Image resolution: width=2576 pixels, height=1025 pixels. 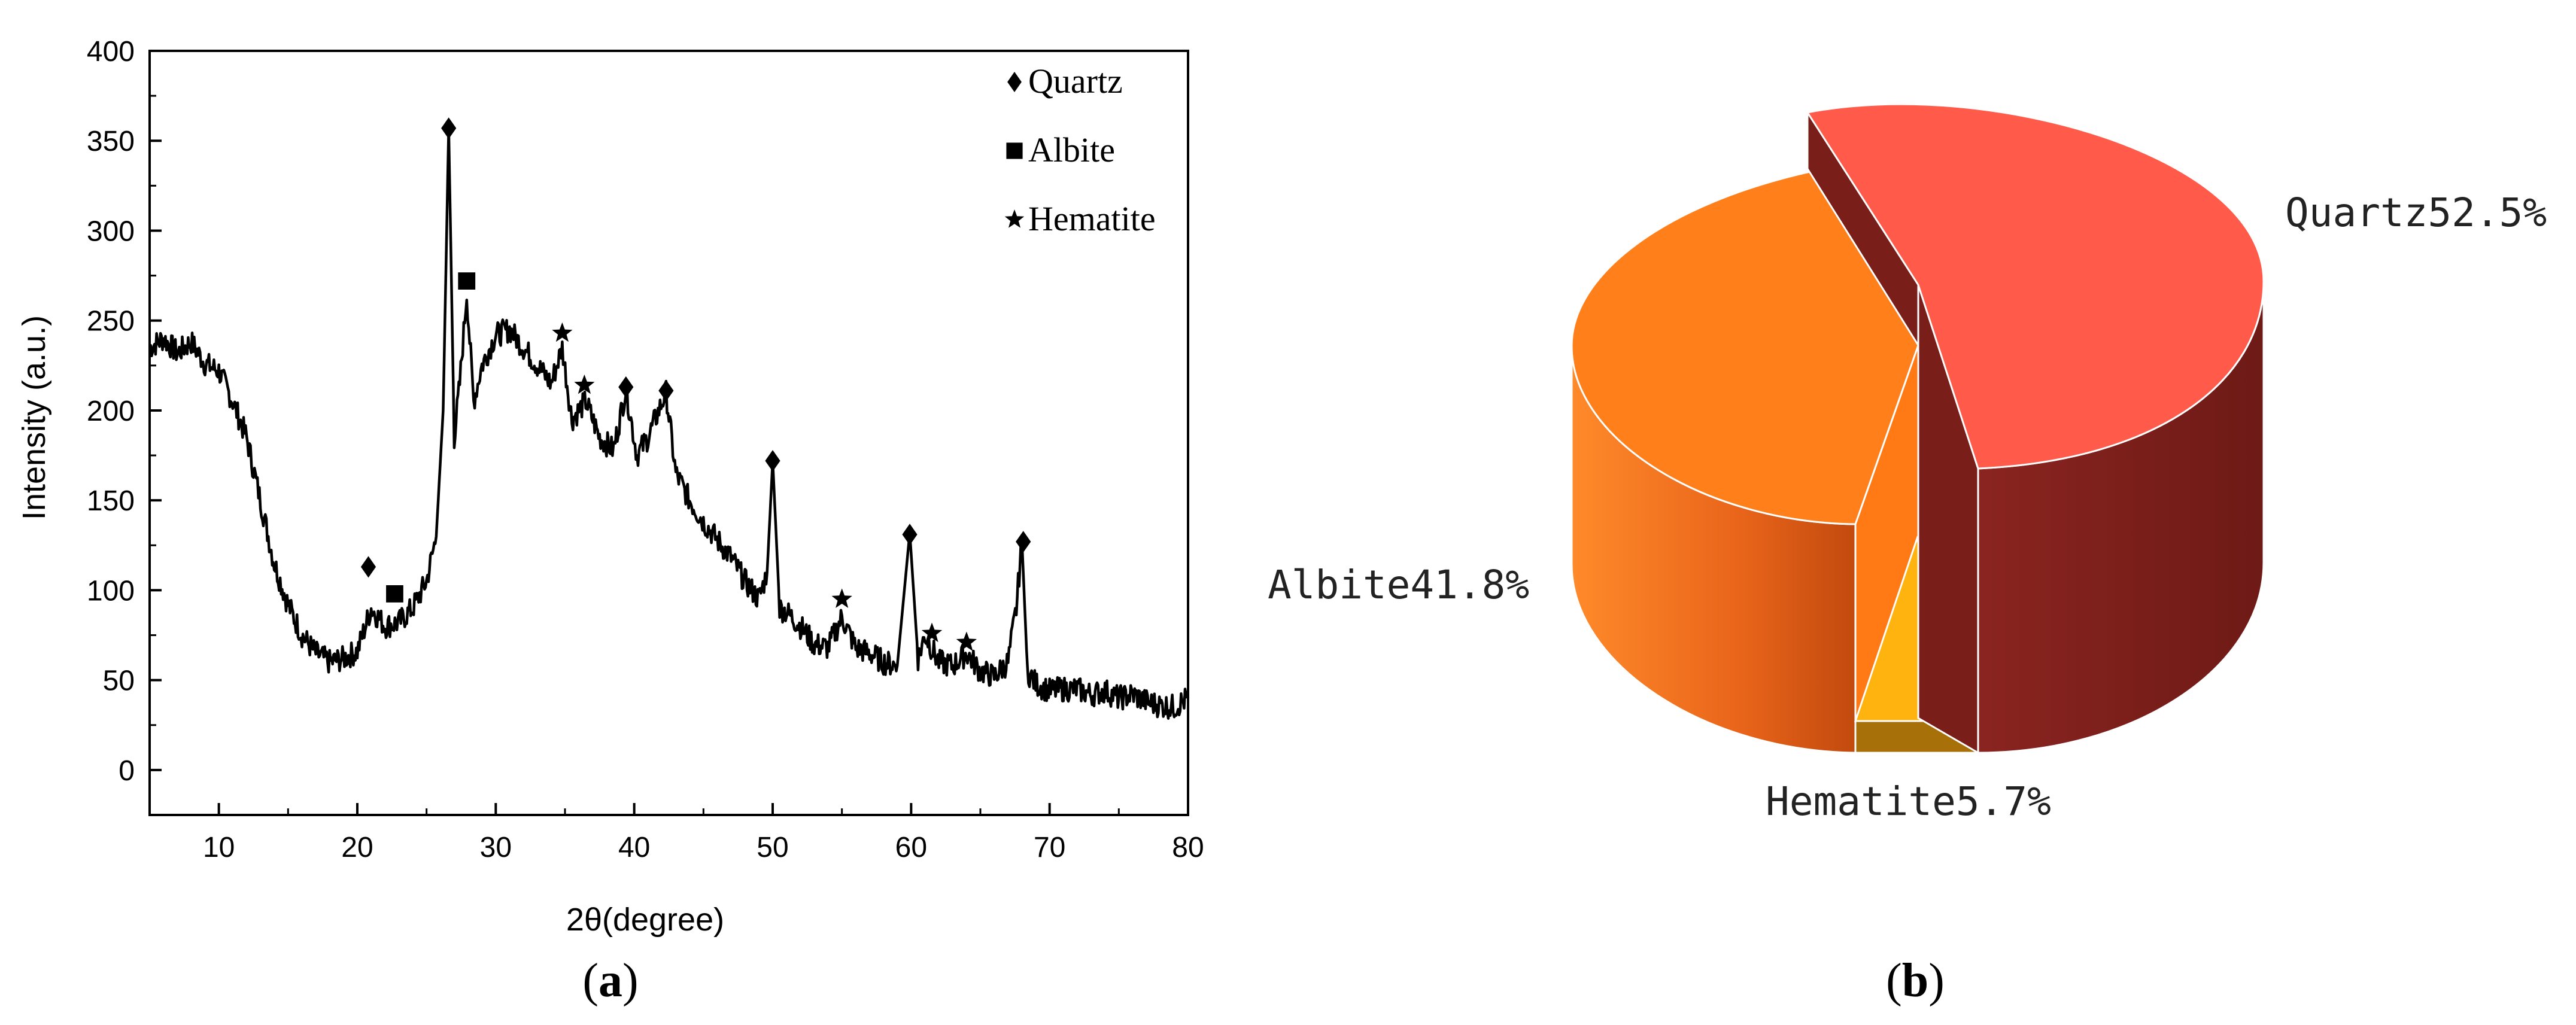 What do you see at coordinates (1908, 801) in the screenshot?
I see `pie-label-hematite: Hematite5.7%` at bounding box center [1908, 801].